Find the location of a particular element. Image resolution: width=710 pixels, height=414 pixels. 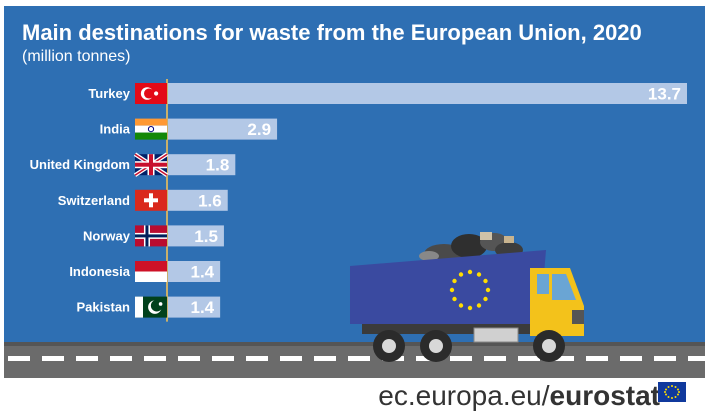

category-label: Switzerland is located at coordinates (94, 200).